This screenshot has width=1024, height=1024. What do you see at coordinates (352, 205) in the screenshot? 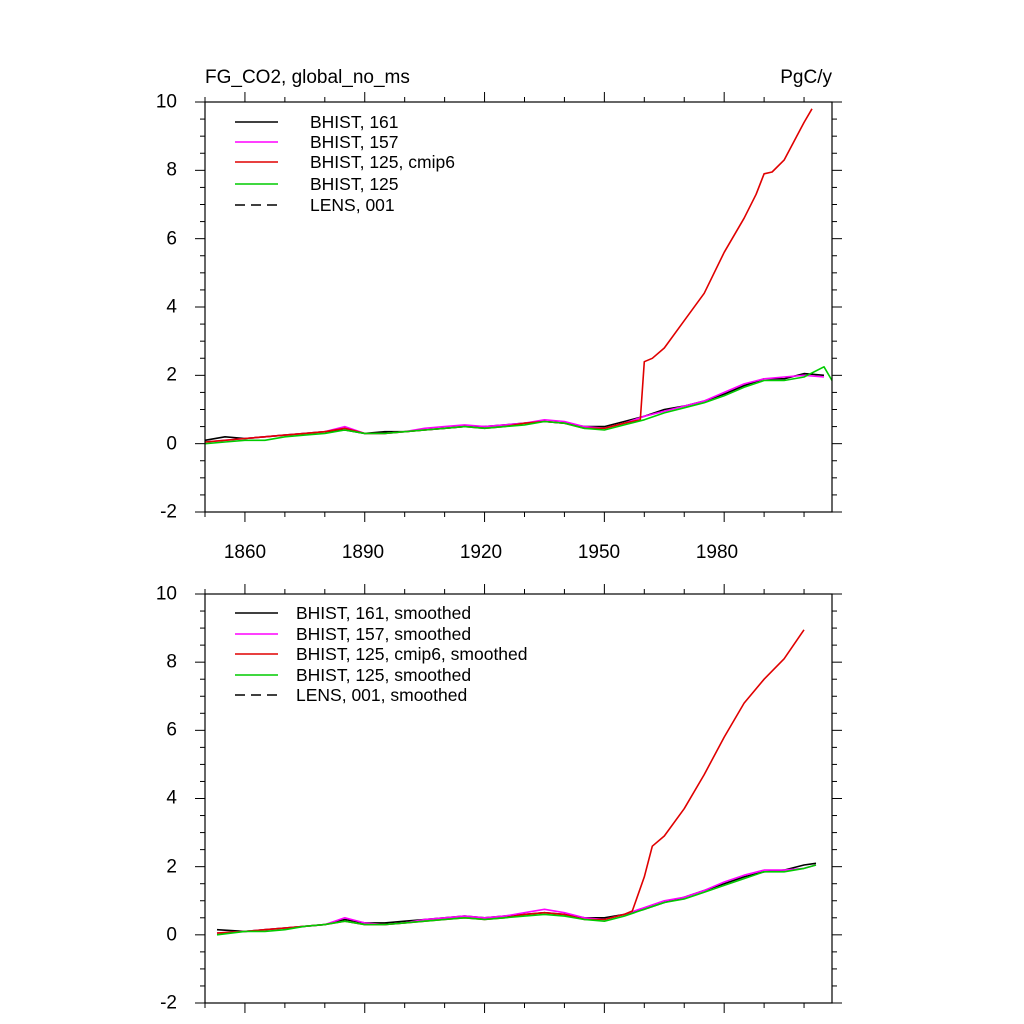
I see `legend-label: LENS, 001` at bounding box center [352, 205].